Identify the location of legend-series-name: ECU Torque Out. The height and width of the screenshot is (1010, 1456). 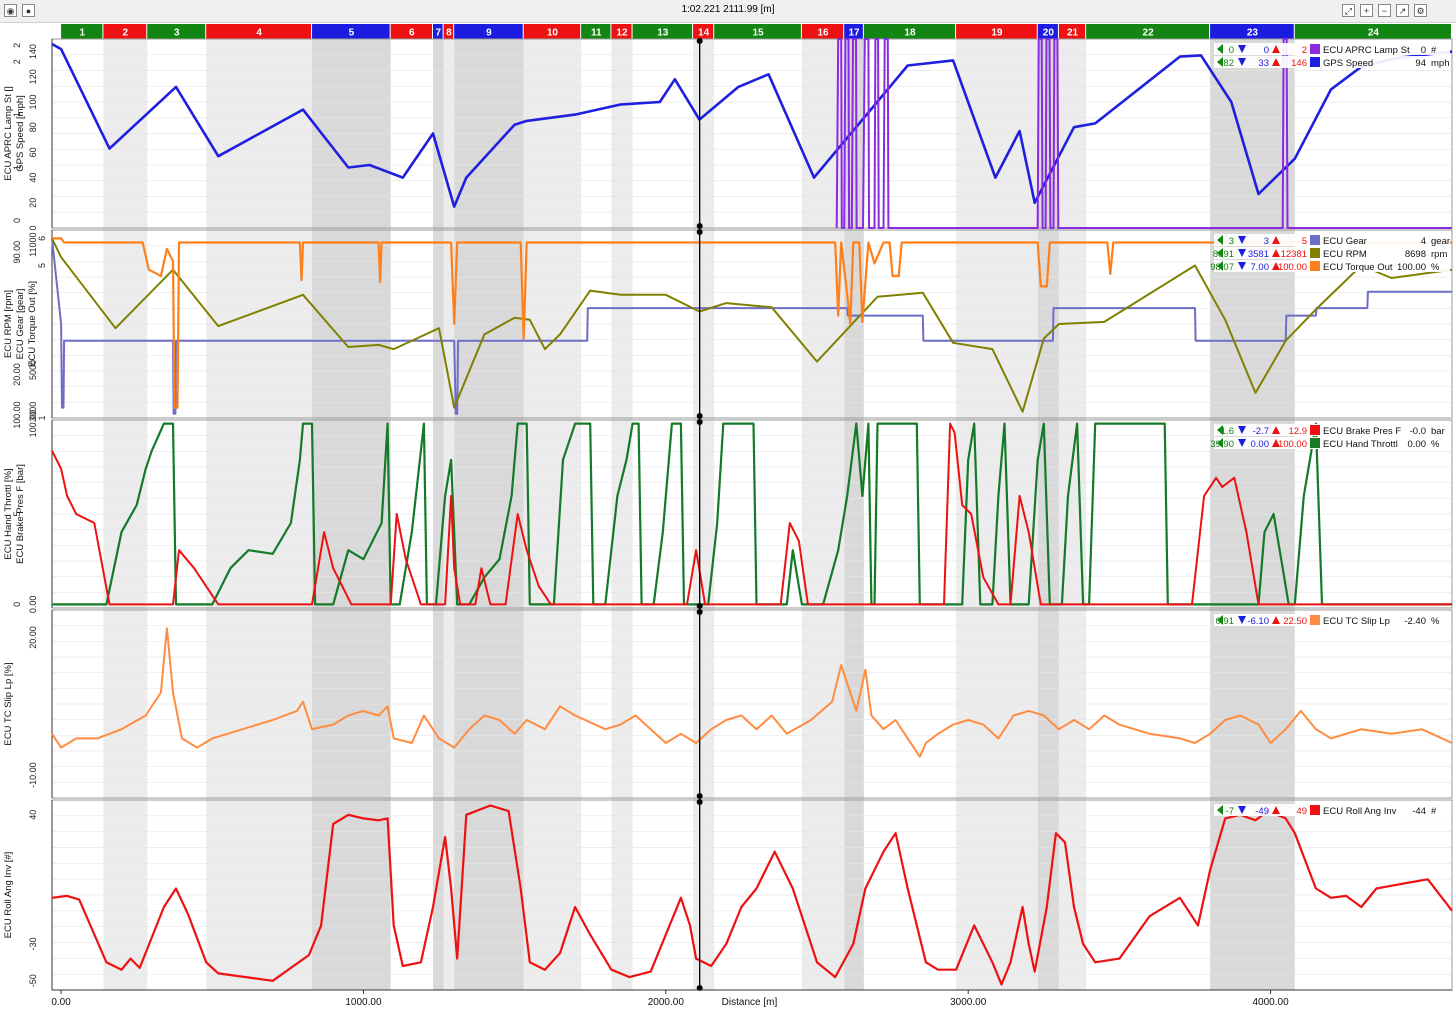
(1358, 267).